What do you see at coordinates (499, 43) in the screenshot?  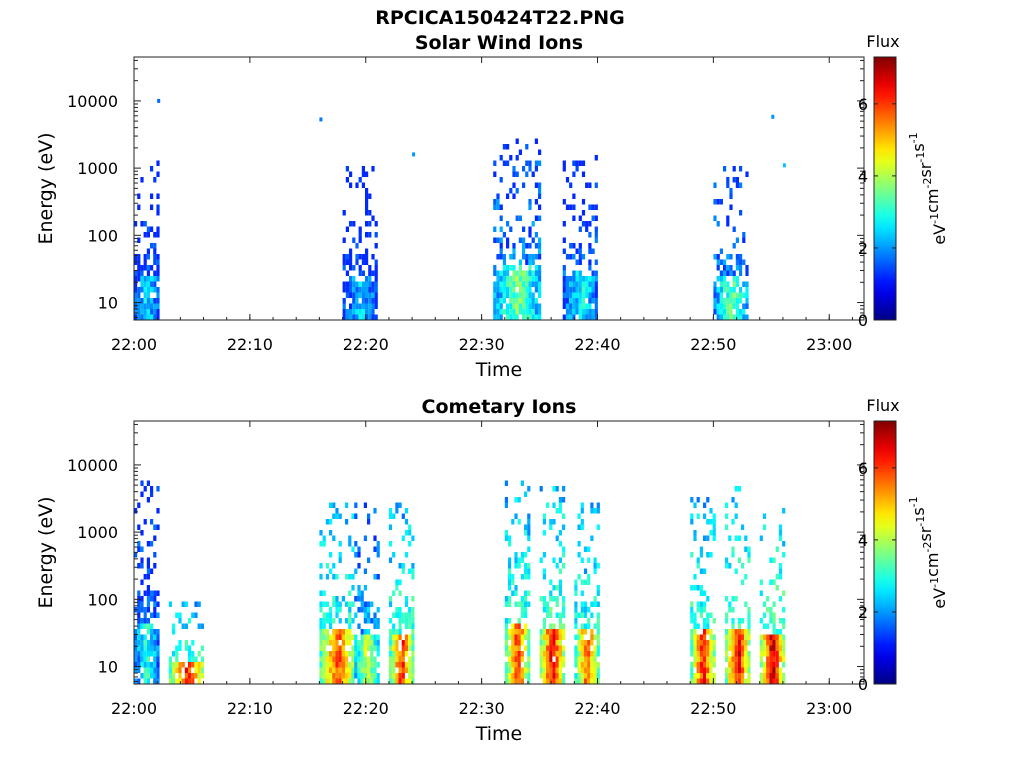 I see `panel-title: Solar Wind Ions` at bounding box center [499, 43].